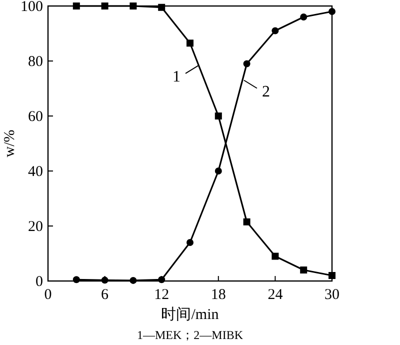 The width and height of the screenshot is (400, 345). I want to click on y-tick-label: 80, so click(35, 62).